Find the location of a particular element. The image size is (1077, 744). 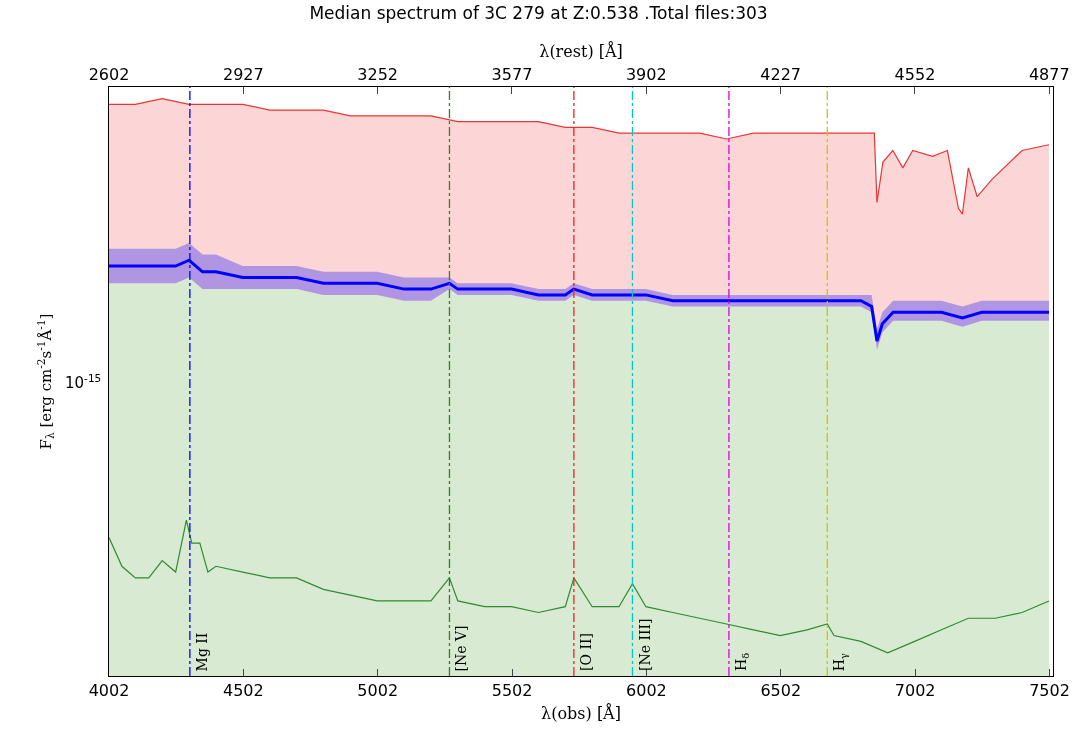

x2-tick-label: 2602 is located at coordinates (109, 74).